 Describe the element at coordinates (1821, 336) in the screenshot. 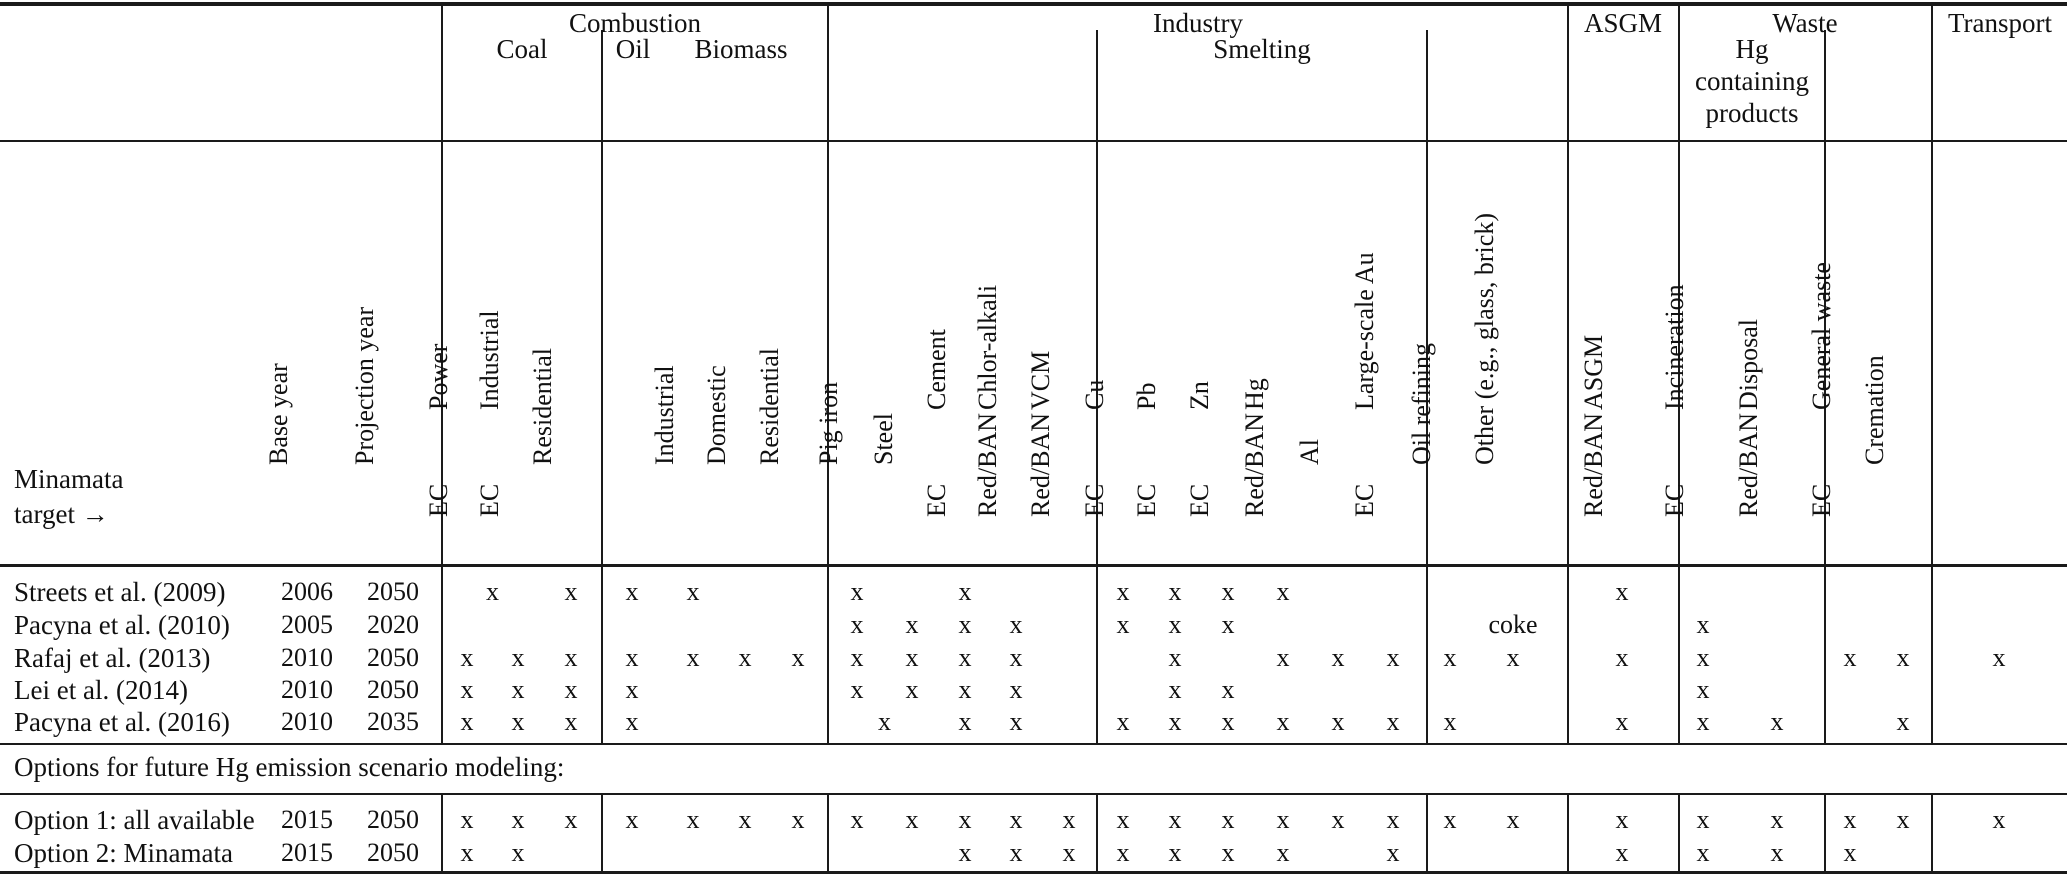

I see `column-header-general_waste: General waste` at that location.